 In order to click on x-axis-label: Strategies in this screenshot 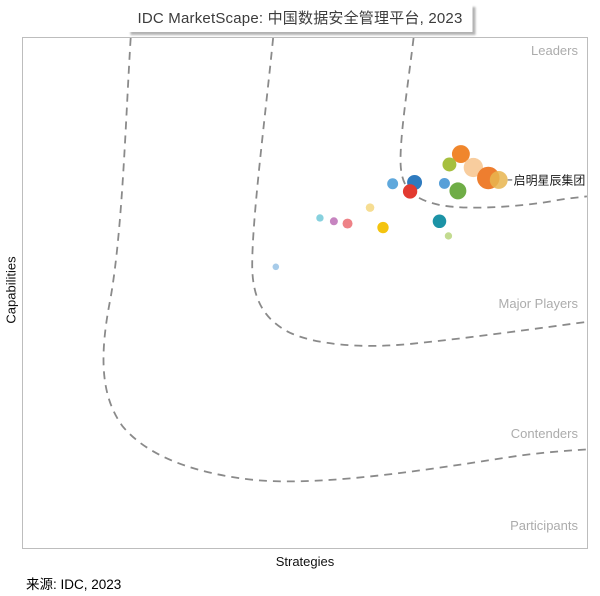, I will do `click(305, 561)`.